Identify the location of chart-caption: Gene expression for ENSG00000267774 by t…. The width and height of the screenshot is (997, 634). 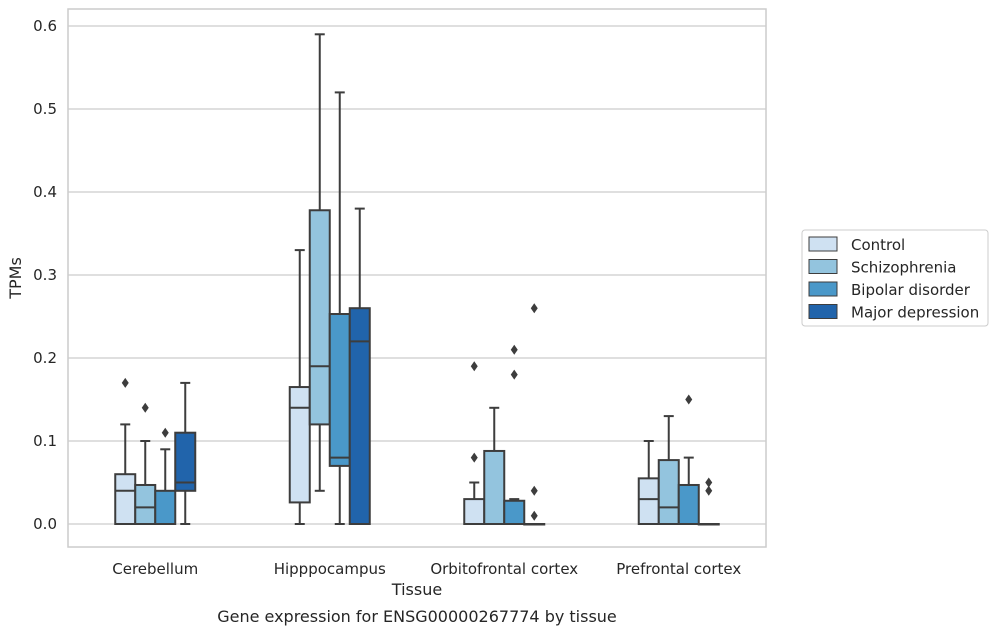
(417, 616).